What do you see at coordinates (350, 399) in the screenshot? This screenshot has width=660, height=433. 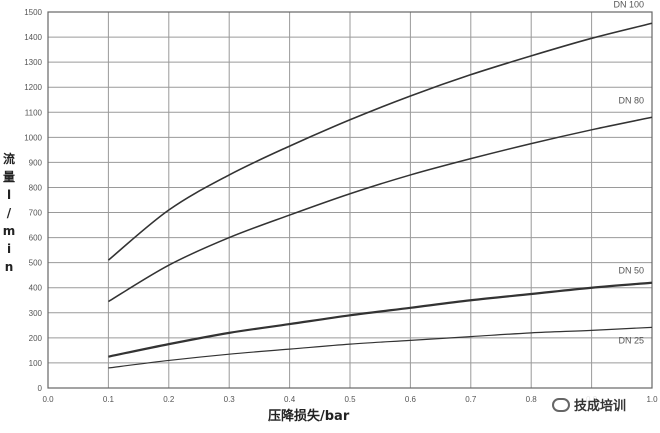 I see `x-tick-label: 0.5` at bounding box center [350, 399].